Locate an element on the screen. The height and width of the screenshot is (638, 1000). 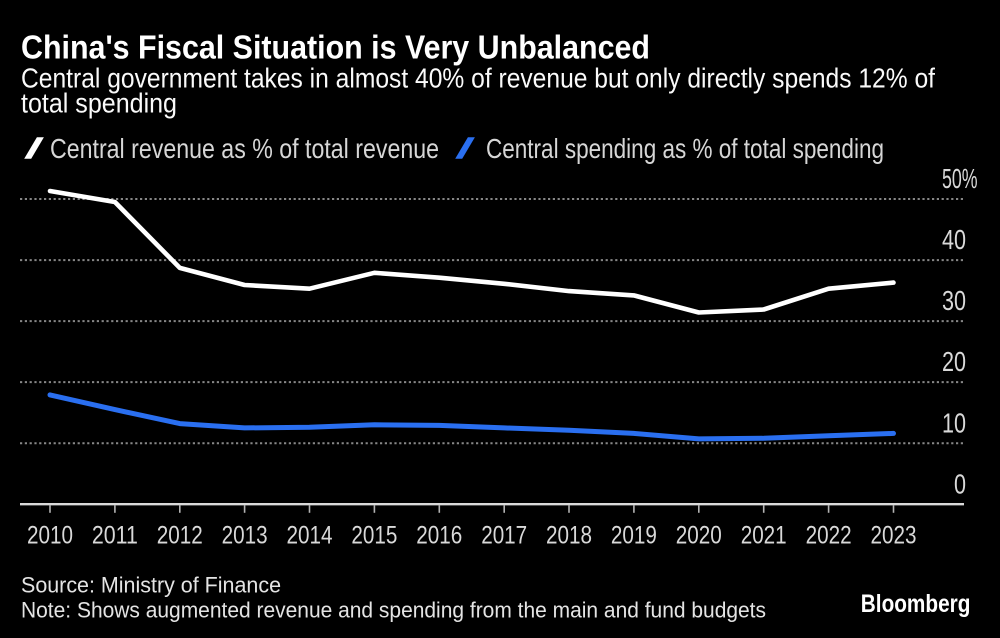
svg-text: 2018 is located at coordinates (569, 536).